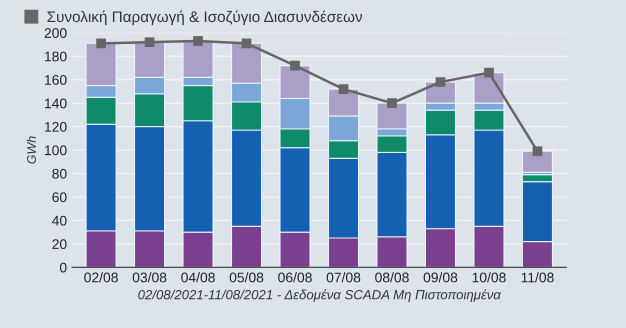  I want to click on x-tick-label: 11/08, so click(538, 277).